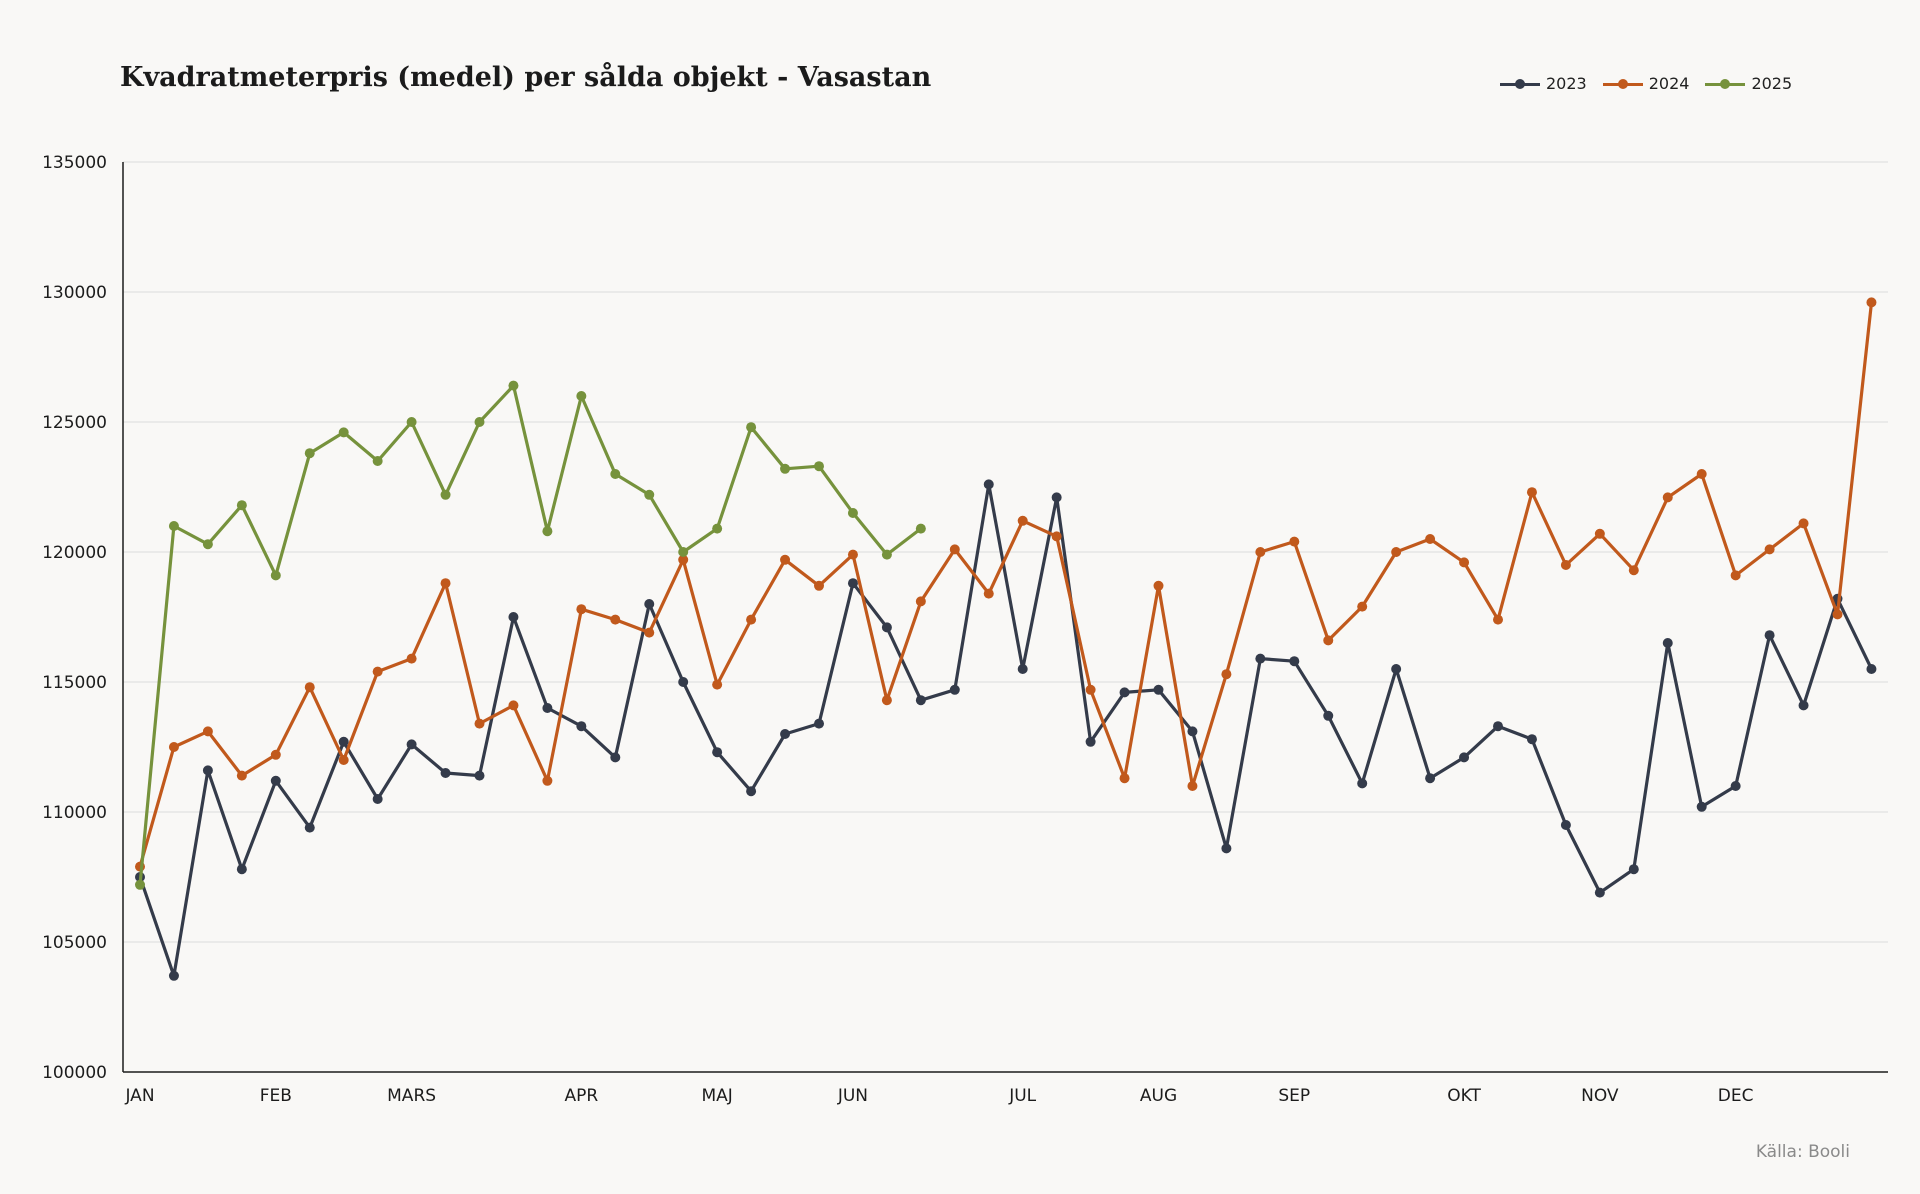 The height and width of the screenshot is (1194, 1920). I want to click on legend-item-2023: 2023, so click(1543, 83).